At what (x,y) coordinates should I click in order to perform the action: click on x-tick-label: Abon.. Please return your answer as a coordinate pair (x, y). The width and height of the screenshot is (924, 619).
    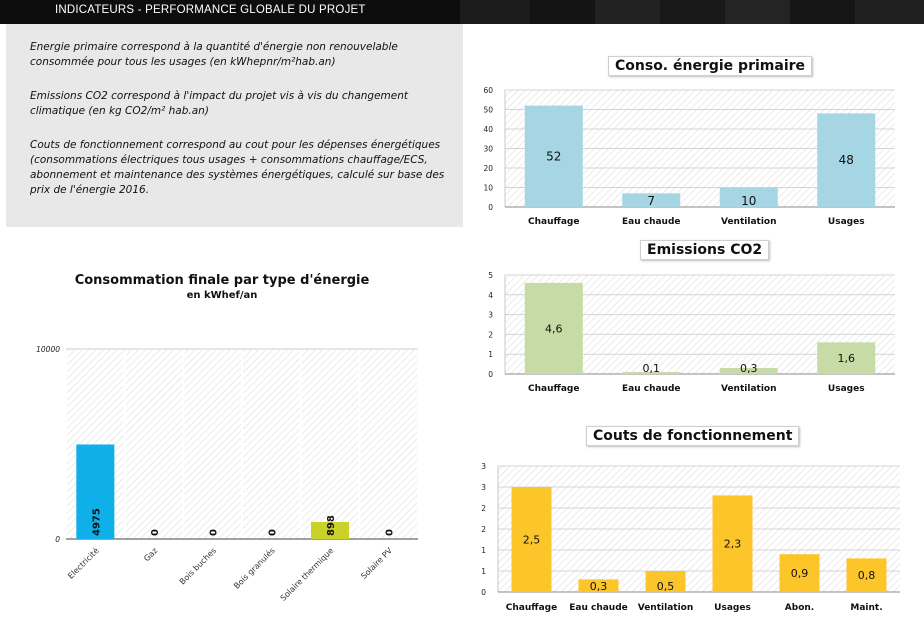
    Looking at the image, I should click on (799, 608).